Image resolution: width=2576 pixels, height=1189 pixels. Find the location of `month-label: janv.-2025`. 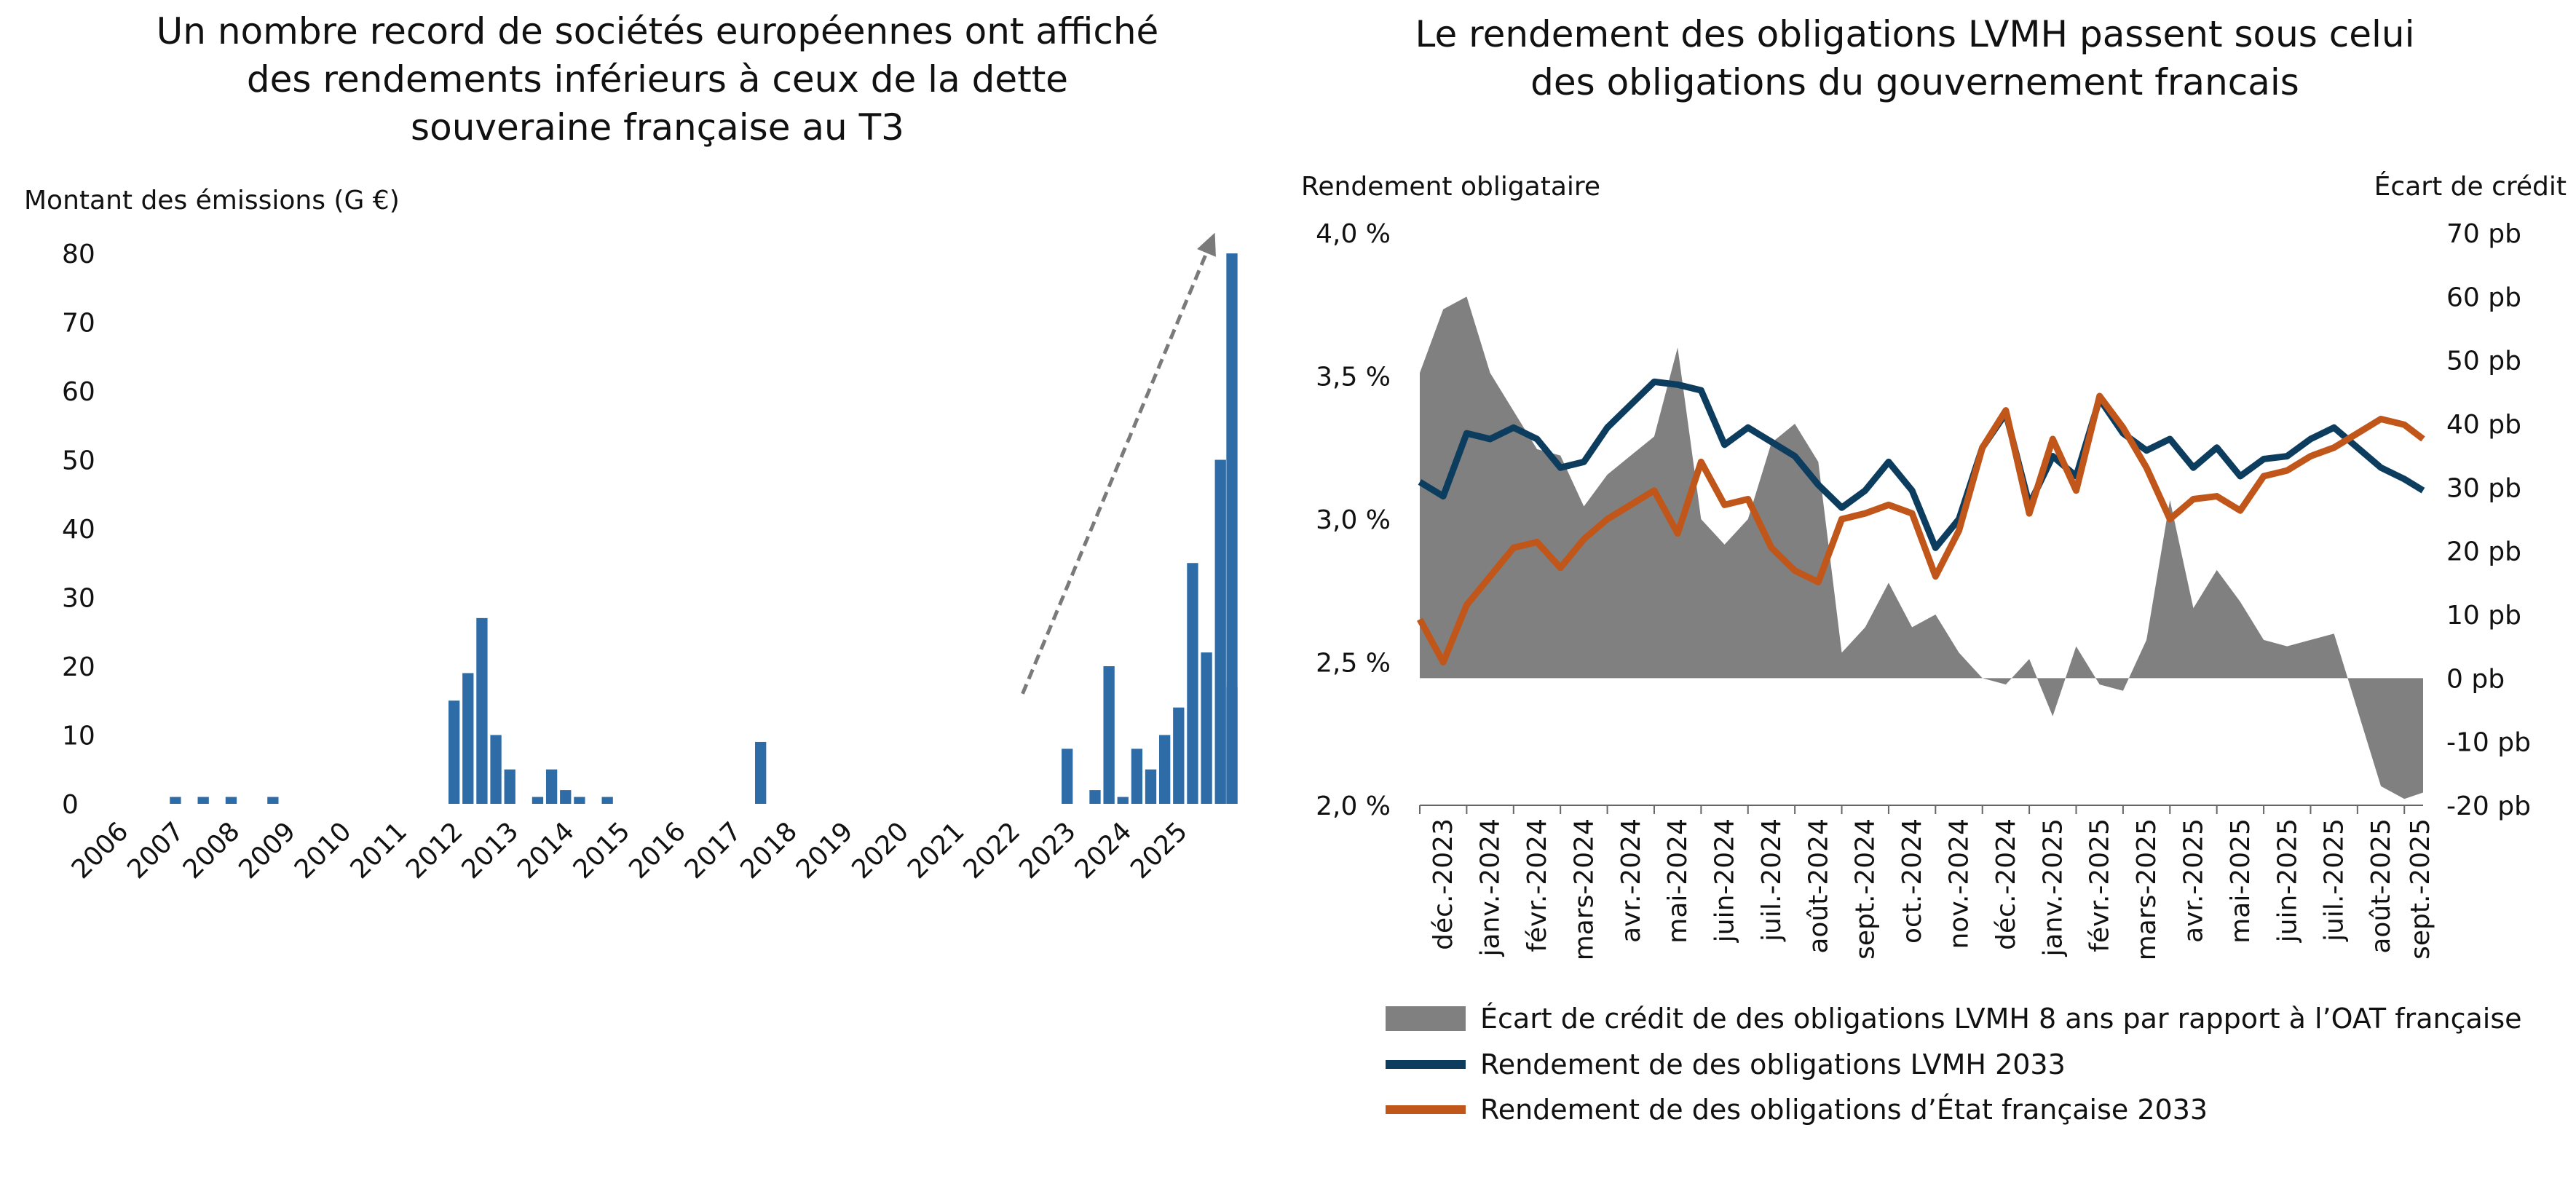

month-label: janv.-2025 is located at coordinates (2053, 887).